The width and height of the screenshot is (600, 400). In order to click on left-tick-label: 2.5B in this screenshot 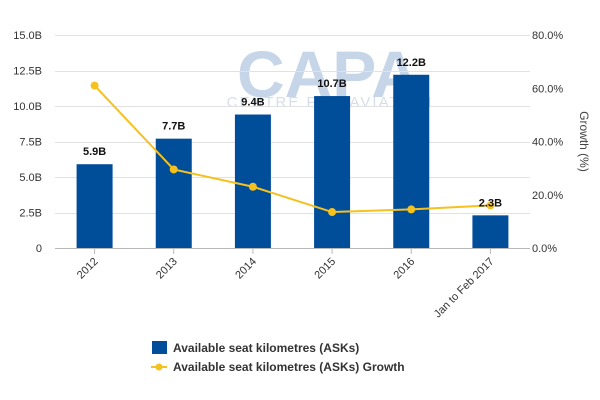, I will do `click(30, 214)`.